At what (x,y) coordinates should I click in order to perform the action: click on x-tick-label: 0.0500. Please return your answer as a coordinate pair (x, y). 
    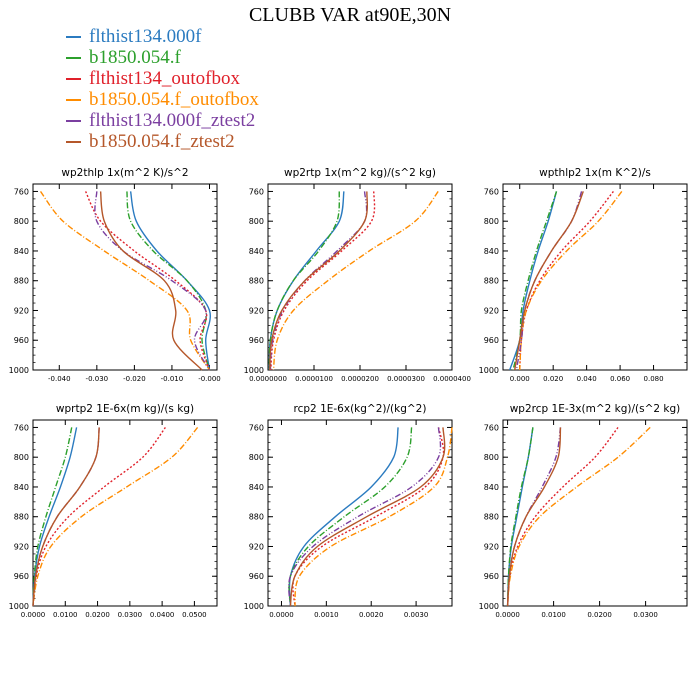
    Looking at the image, I should click on (194, 615).